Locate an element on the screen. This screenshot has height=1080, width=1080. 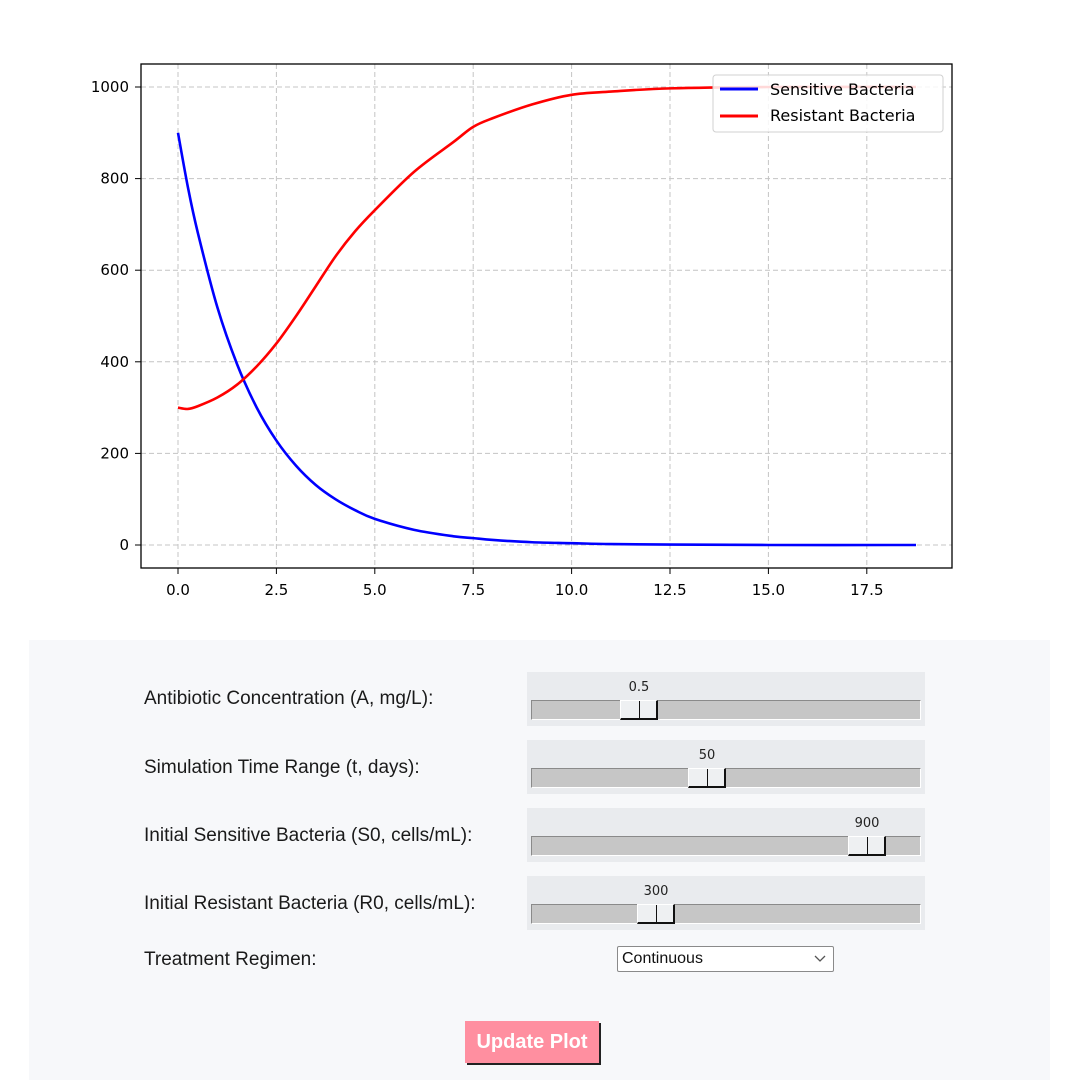
regimen-dropdown: Continuous is located at coordinates (725, 959).